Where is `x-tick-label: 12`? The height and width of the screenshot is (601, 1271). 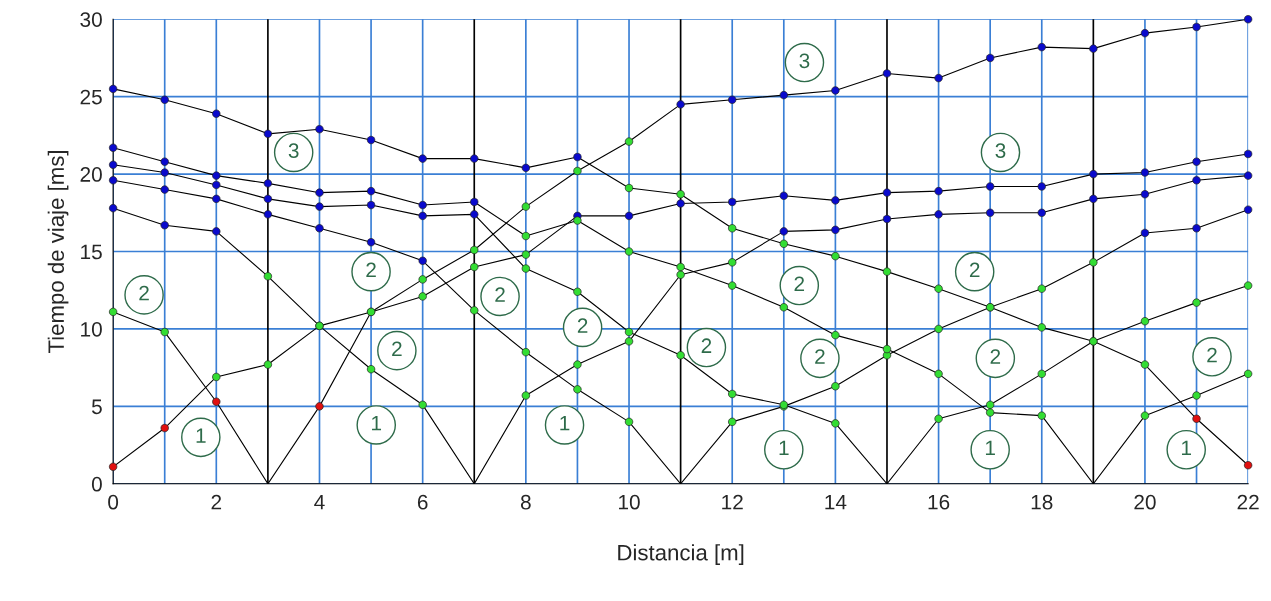
x-tick-label: 12 is located at coordinates (732, 502).